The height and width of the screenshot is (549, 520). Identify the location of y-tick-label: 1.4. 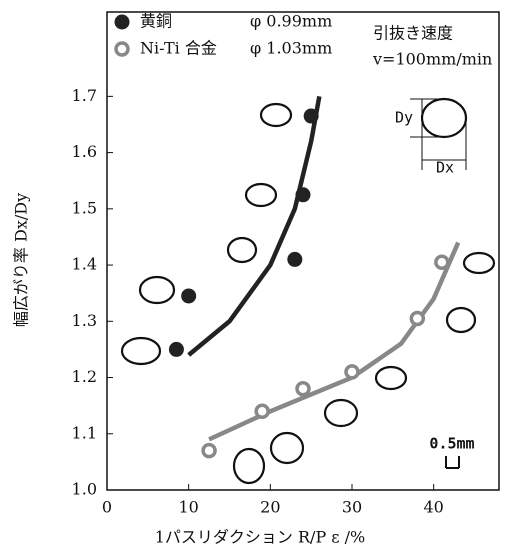
(84, 264).